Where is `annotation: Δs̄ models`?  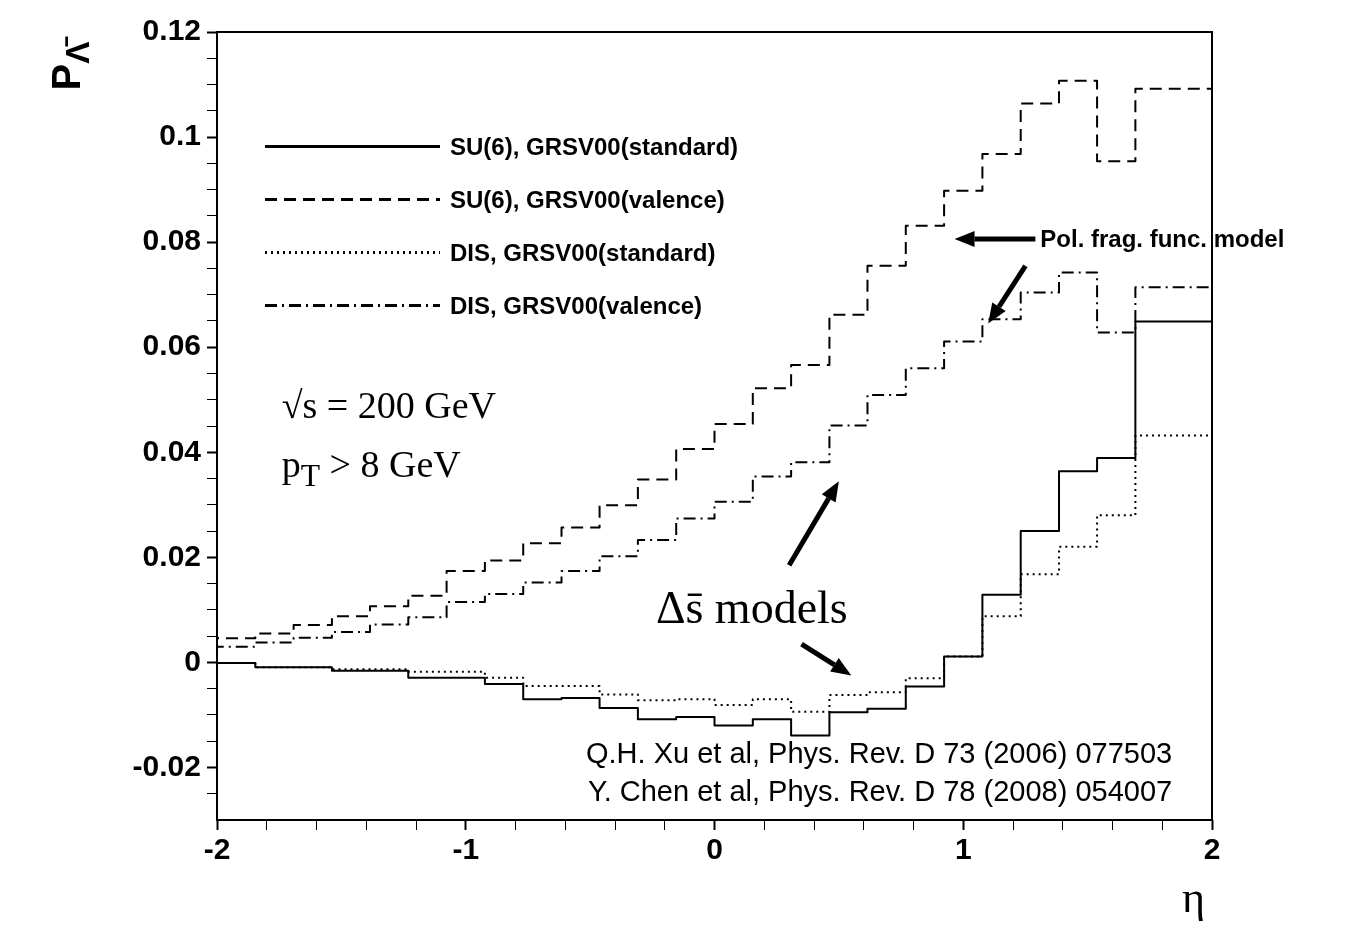
annotation: Δs̄ models is located at coordinates (751, 607).